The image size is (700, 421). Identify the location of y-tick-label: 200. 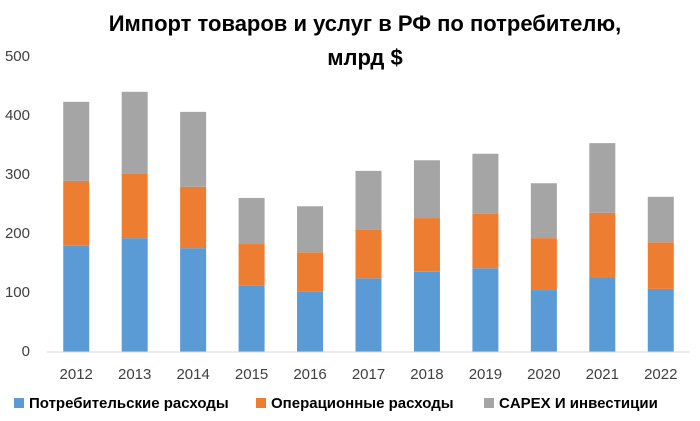
(17, 233).